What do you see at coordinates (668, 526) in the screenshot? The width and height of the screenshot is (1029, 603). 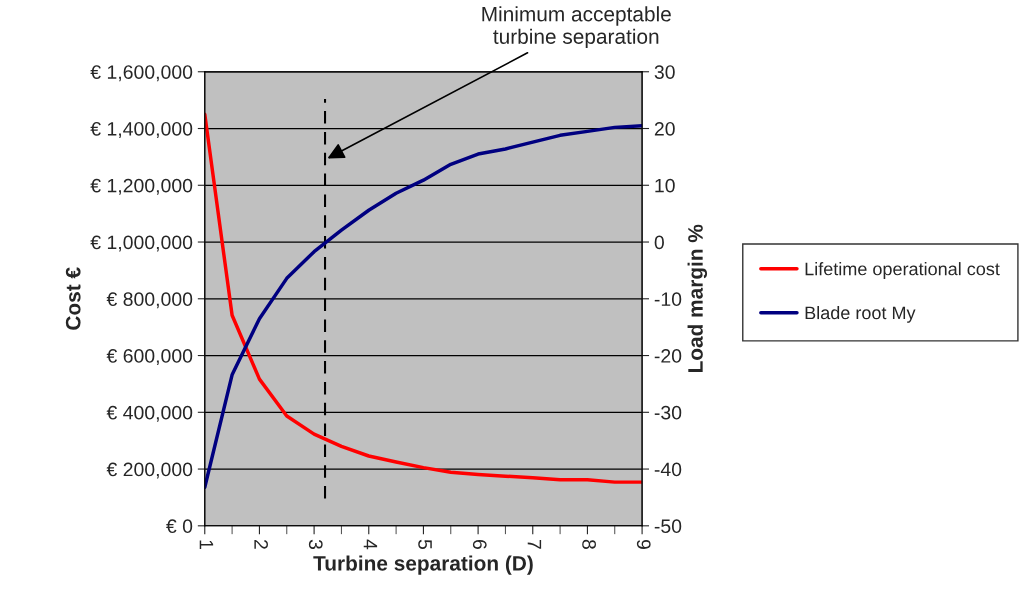 I see `y2-tick-label: -50` at bounding box center [668, 526].